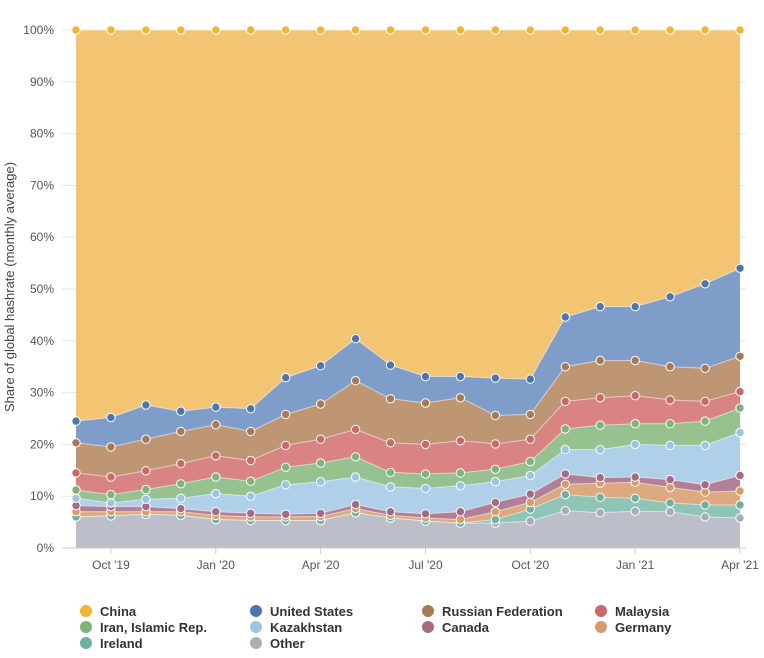 The width and height of the screenshot is (764, 658). I want to click on legend-item: Germany, so click(633, 627).